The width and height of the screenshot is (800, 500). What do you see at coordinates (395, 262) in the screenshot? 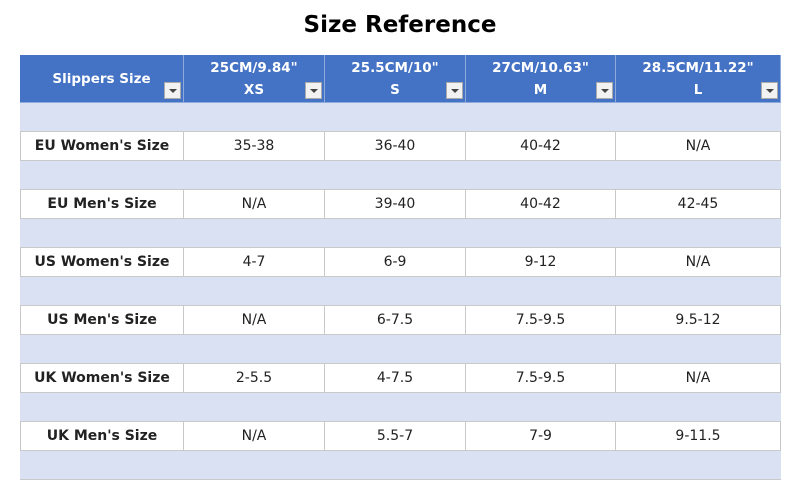
I see `cell: 6-9` at bounding box center [395, 262].